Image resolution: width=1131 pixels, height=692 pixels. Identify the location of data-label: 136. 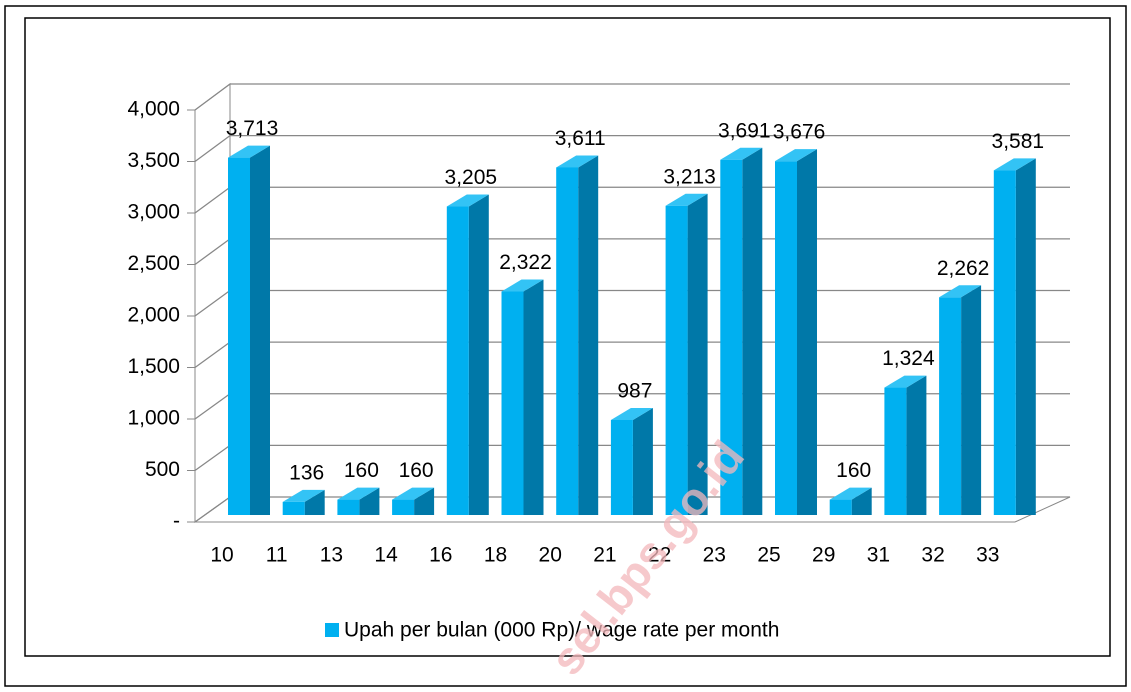
(306, 472).